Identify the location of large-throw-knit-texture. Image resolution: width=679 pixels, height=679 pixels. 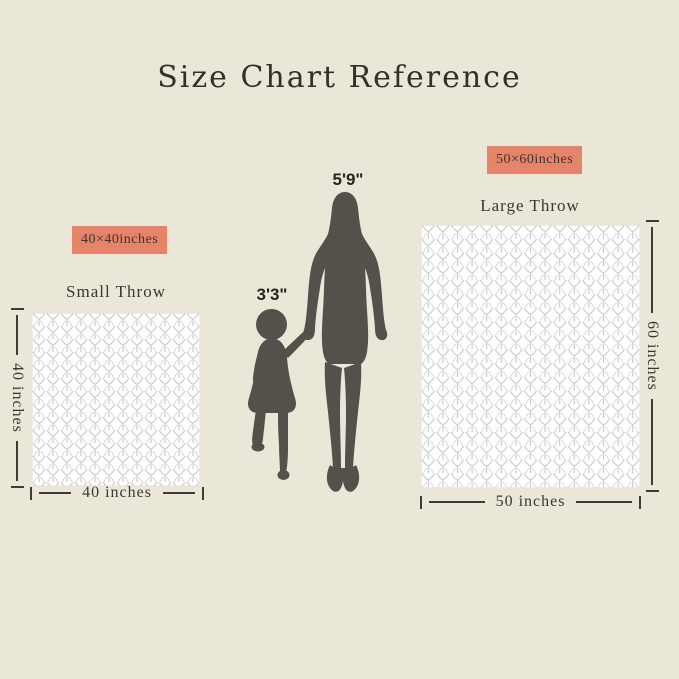
(530, 356).